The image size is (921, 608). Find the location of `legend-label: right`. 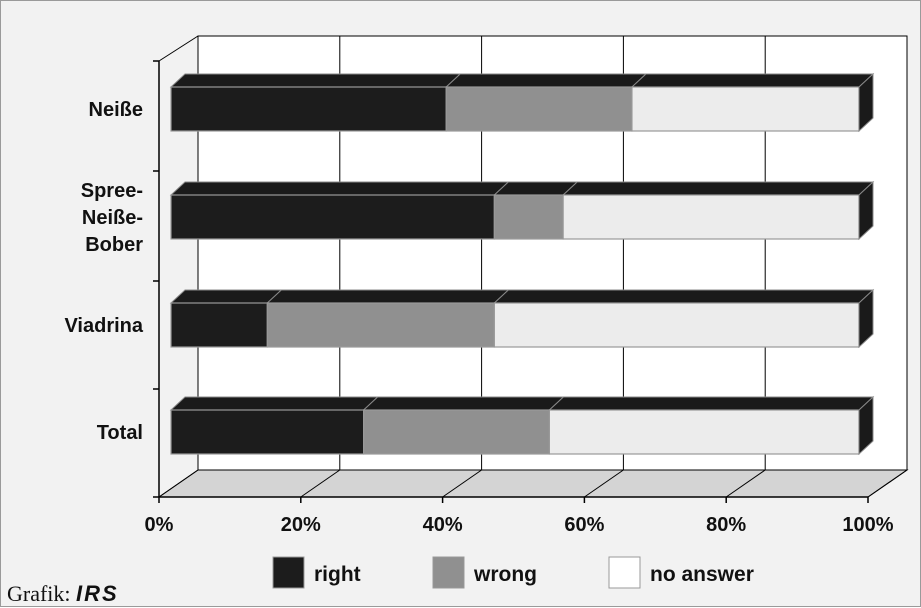

legend-label: right is located at coordinates (337, 574).